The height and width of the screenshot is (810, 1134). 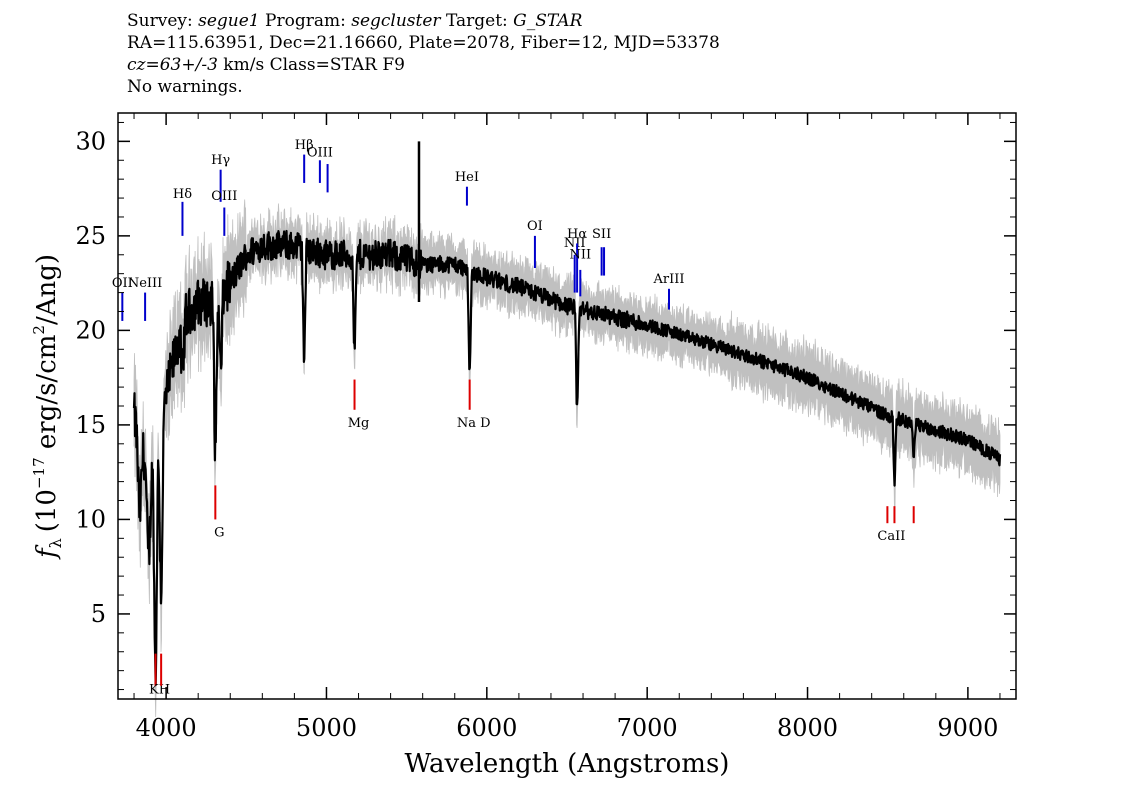 What do you see at coordinates (220, 160) in the screenshot?
I see `emission-line-label: Hγ` at bounding box center [220, 160].